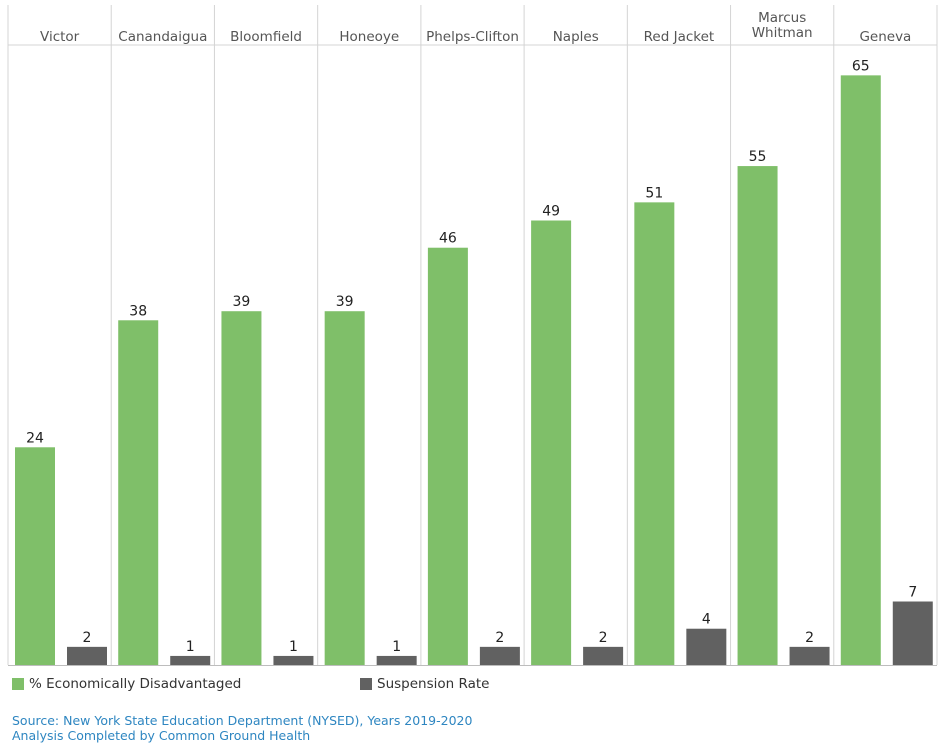  I want to click on data-label-economically-disadvantaged-red-jacket: 51, so click(654, 193).